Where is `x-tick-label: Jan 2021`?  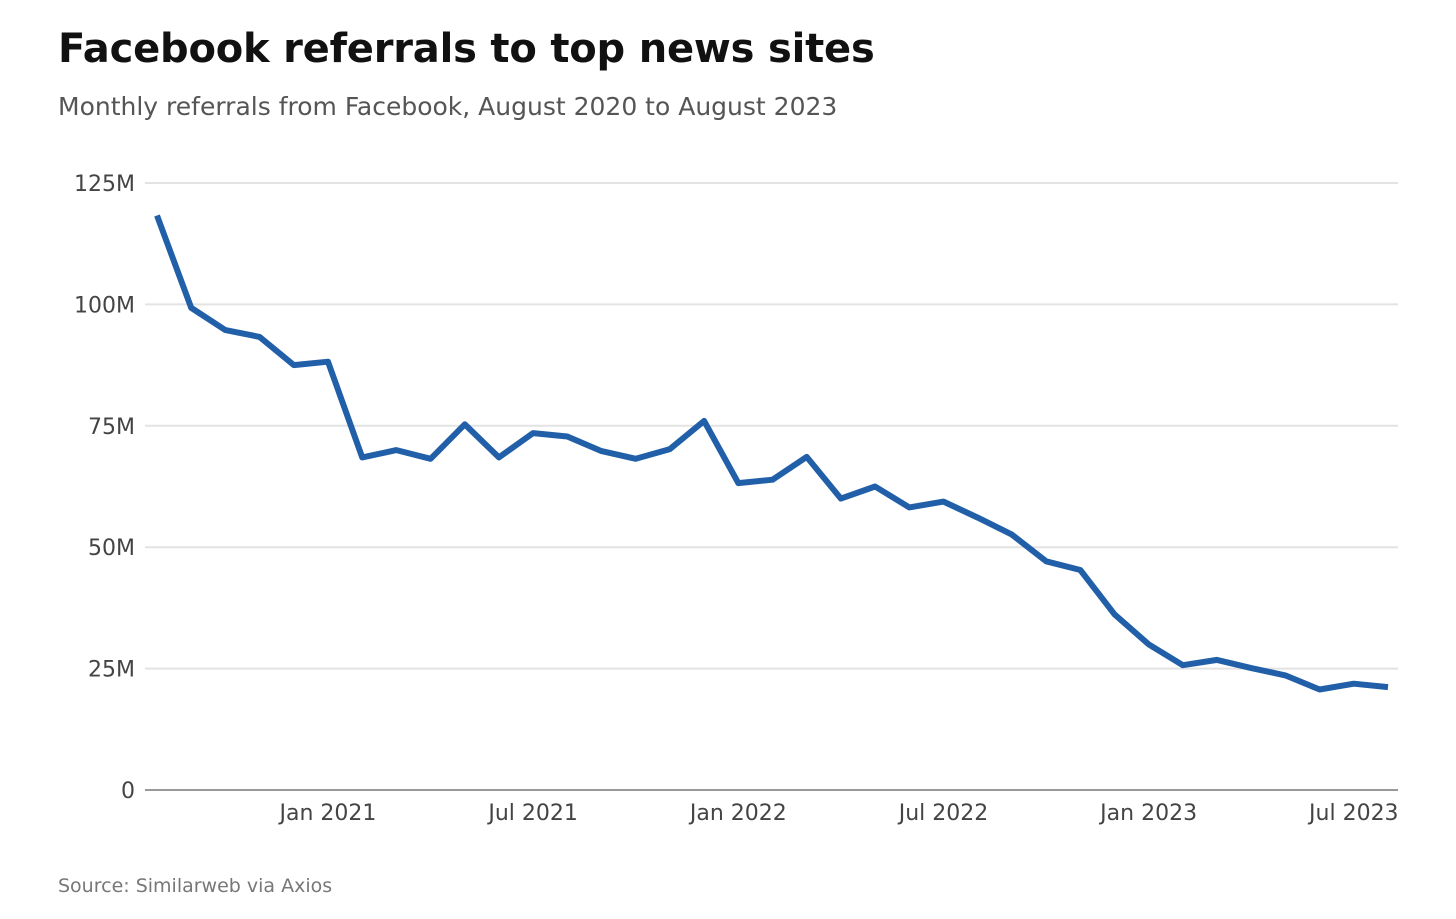
x-tick-label: Jan 2021 is located at coordinates (327, 813).